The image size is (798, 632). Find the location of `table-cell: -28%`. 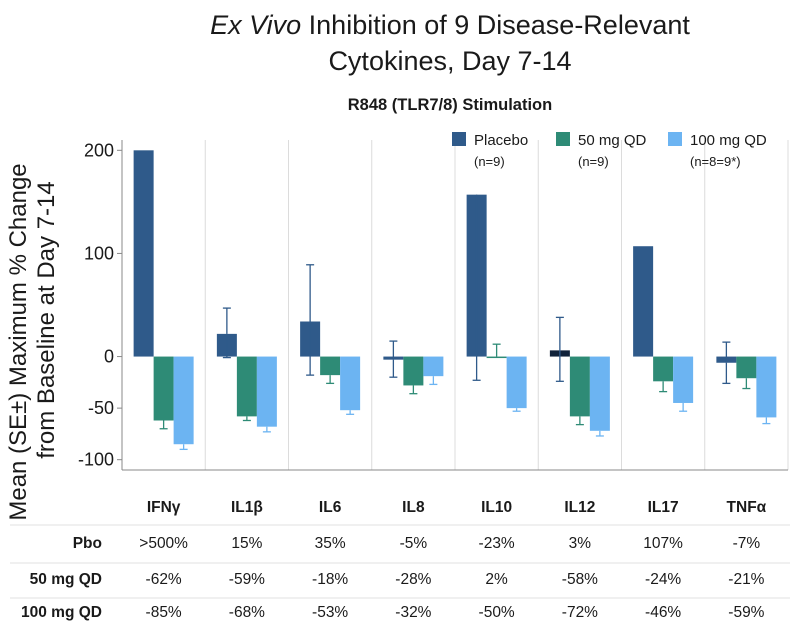

table-cell: -28% is located at coordinates (413, 579).